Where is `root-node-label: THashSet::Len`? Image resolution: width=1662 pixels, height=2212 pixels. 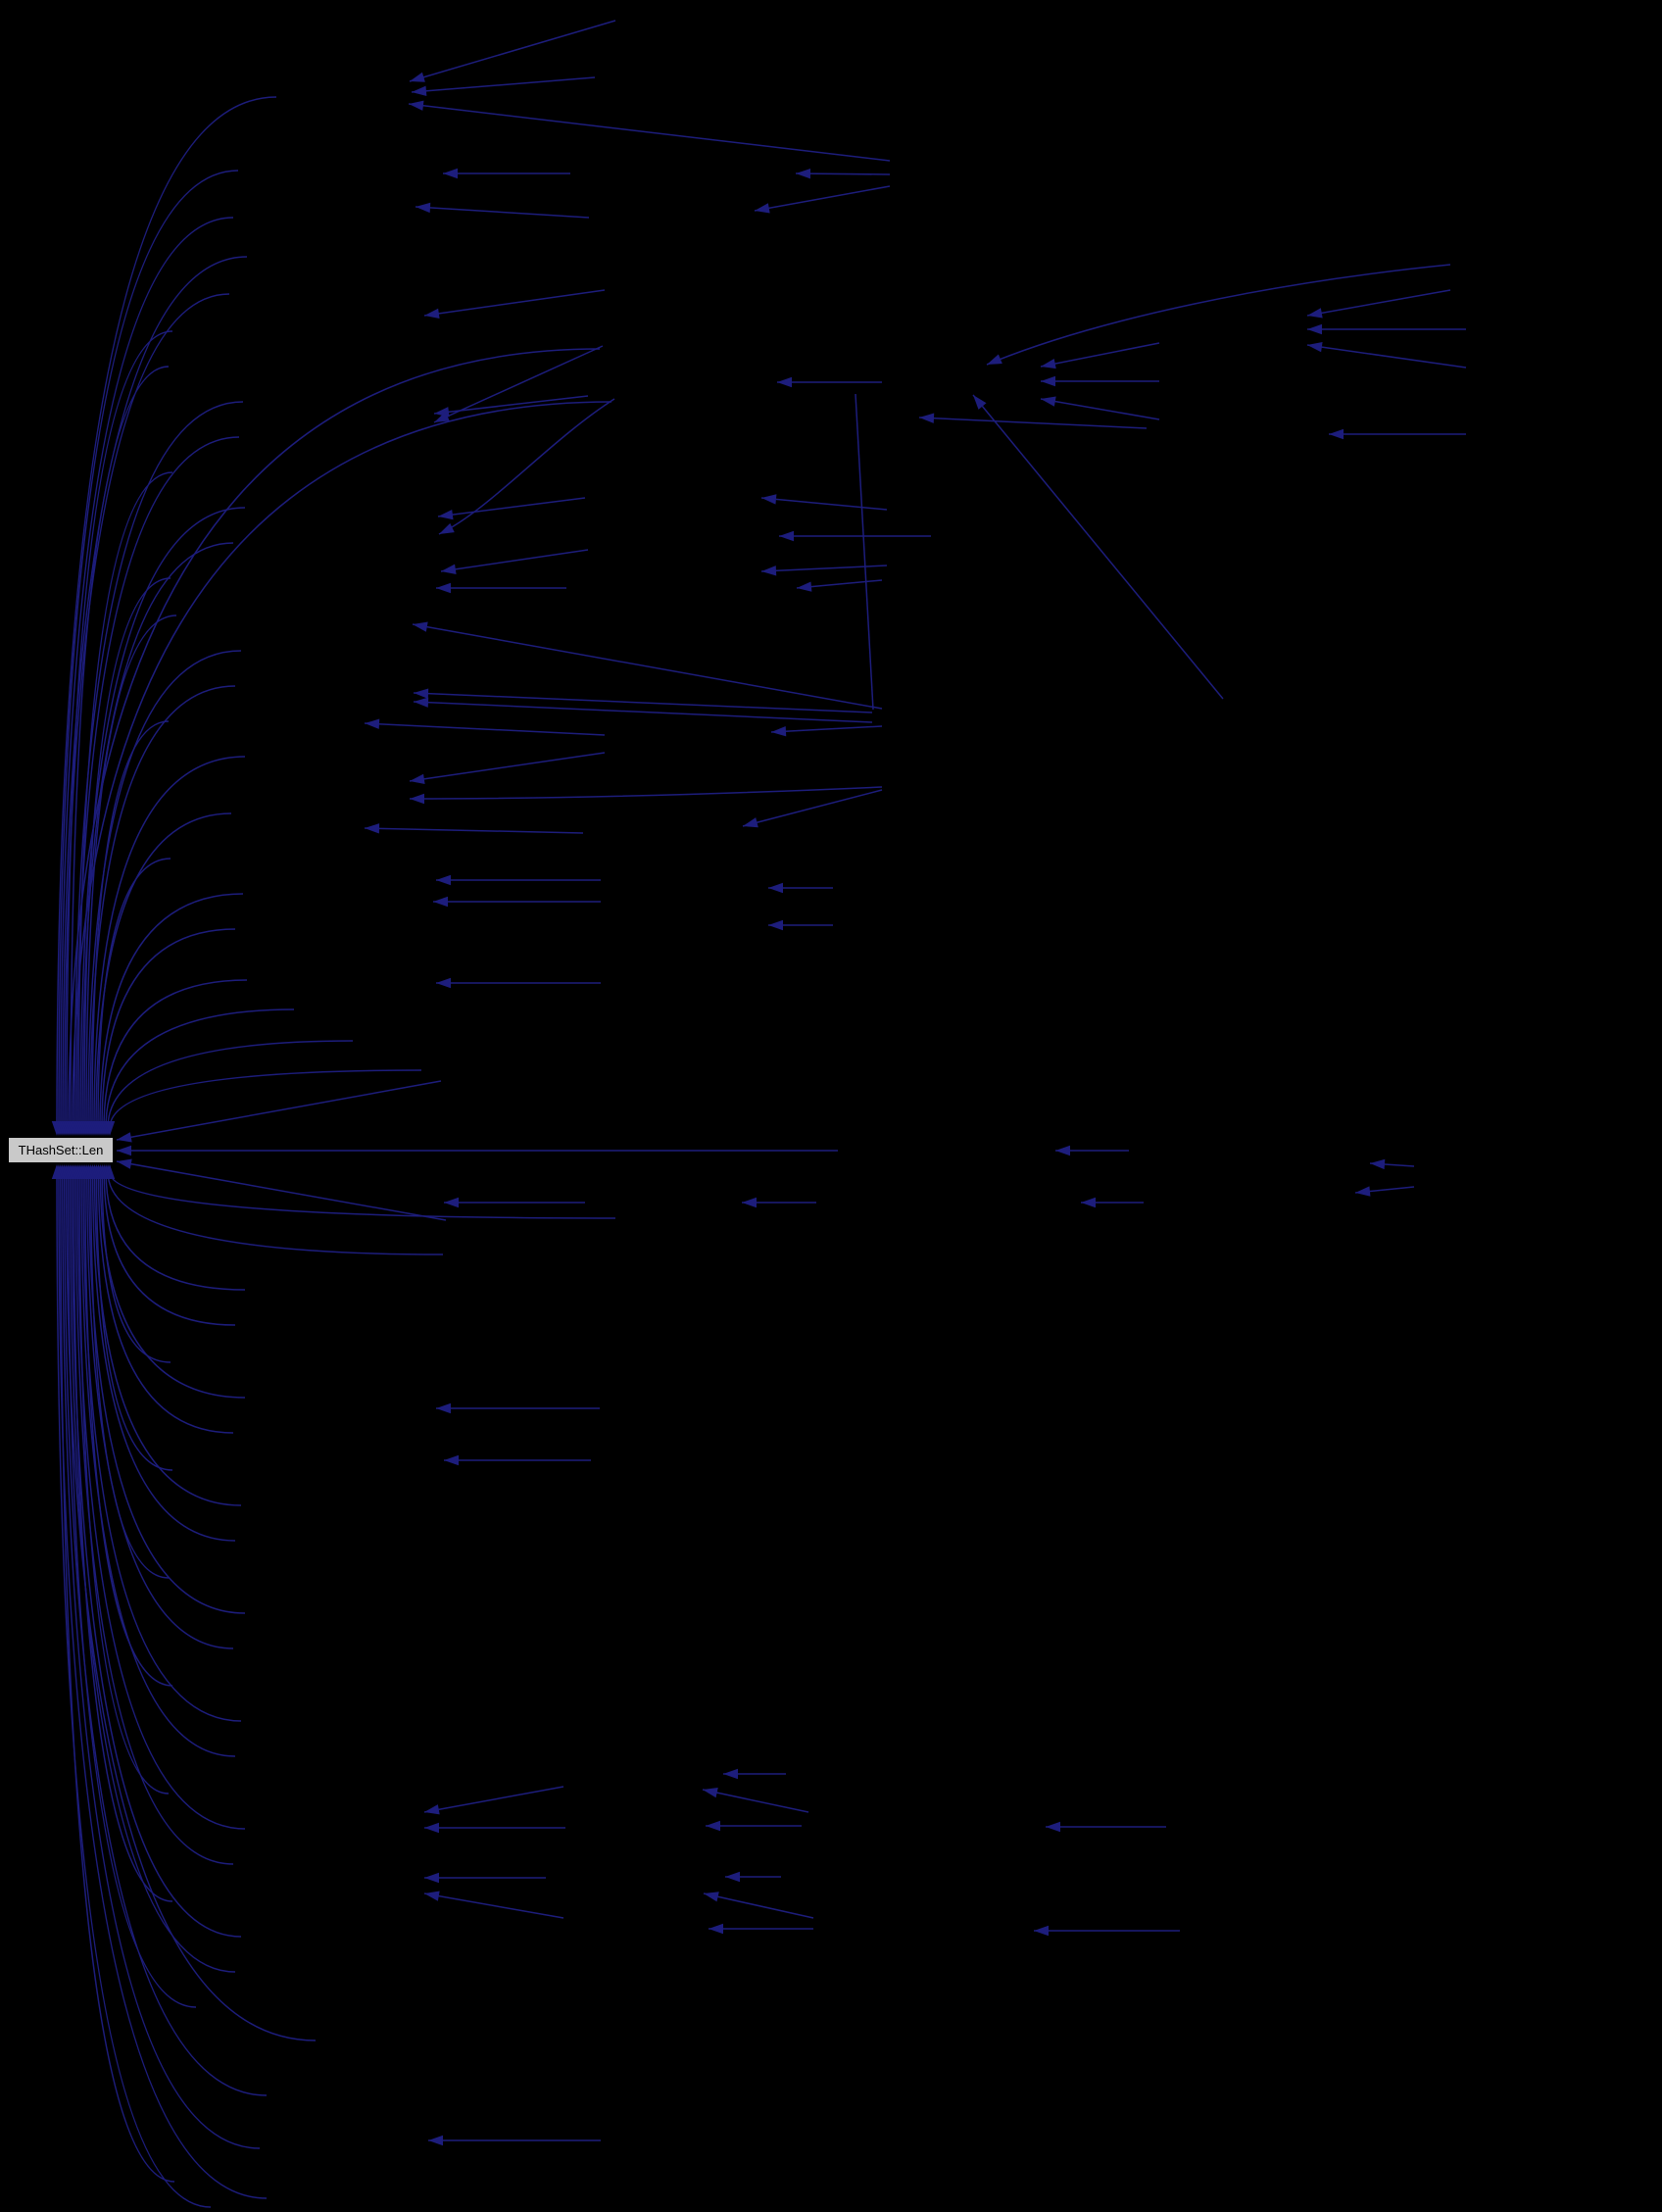 root-node-label: THashSet::Len is located at coordinates (61, 1150).